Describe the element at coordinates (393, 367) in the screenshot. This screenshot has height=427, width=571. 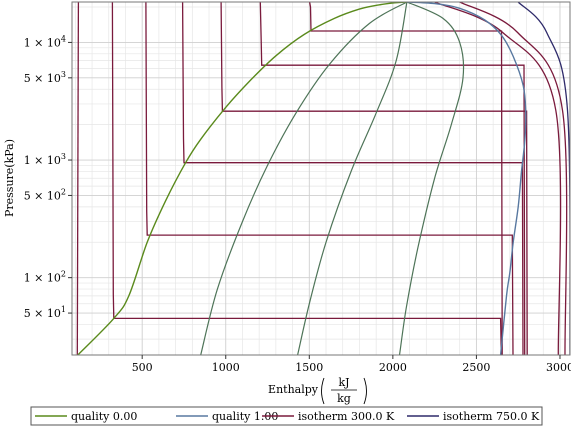
I see `x-tick-label: 2000` at that location.